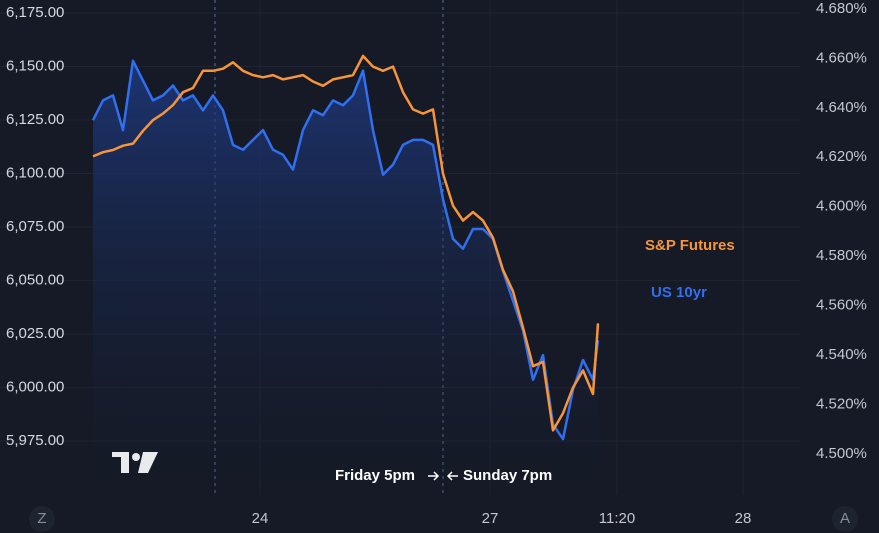 This screenshot has width=879, height=533. What do you see at coordinates (260, 518) in the screenshot?
I see `x-tick-label: 24` at bounding box center [260, 518].